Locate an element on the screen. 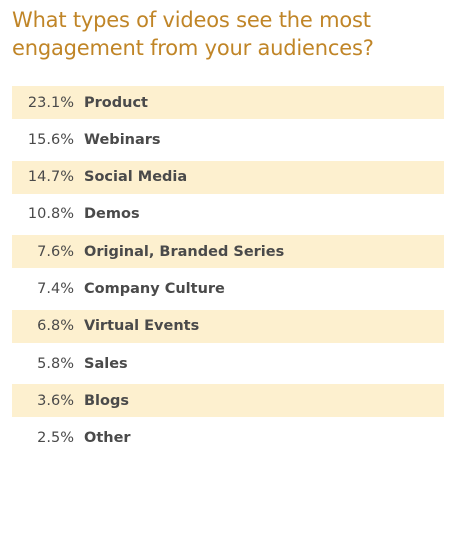  result-row: 10.8% Demos is located at coordinates (228, 214).